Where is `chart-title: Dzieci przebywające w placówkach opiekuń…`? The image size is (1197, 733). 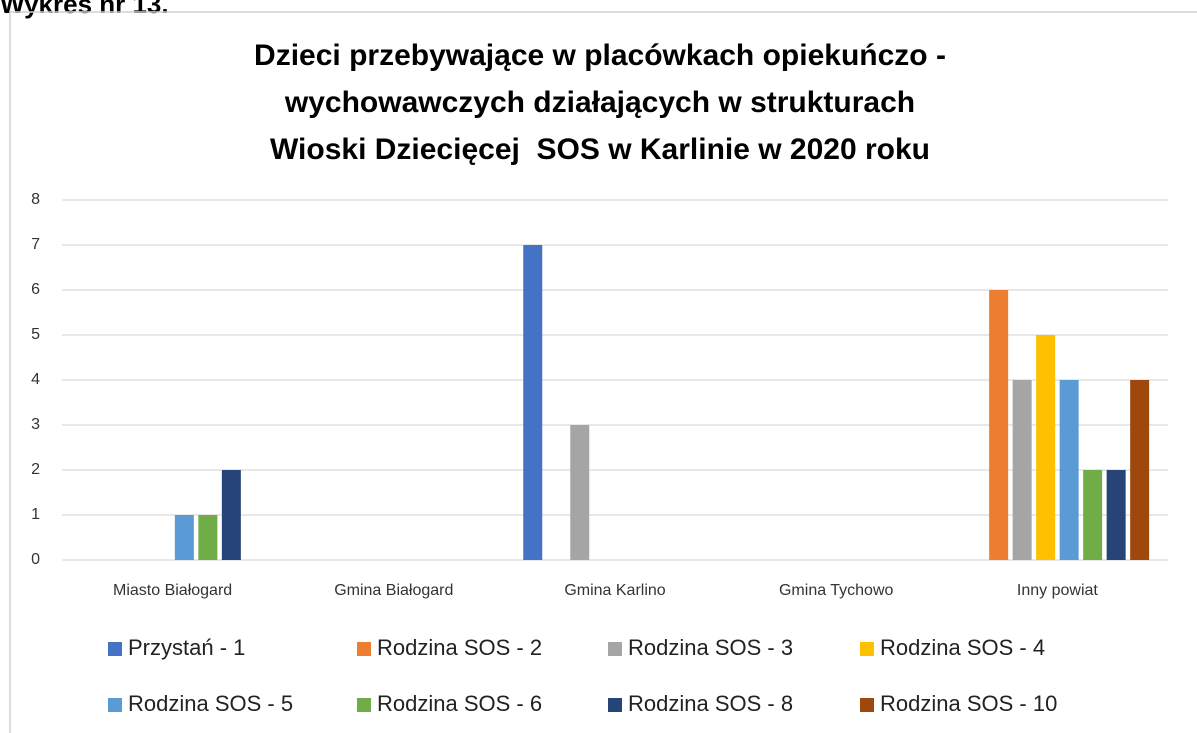 chart-title: Dzieci przebywające w placówkach opiekuń… is located at coordinates (600, 55).